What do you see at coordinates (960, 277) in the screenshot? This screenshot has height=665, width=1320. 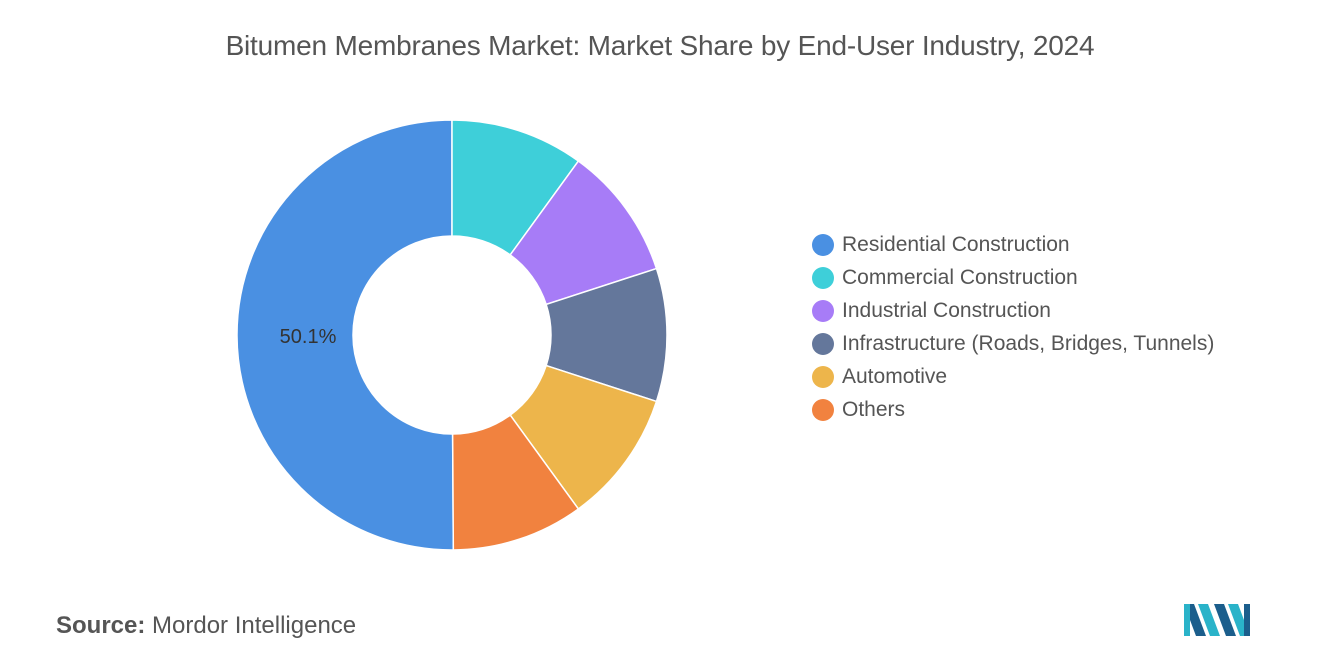 I see `legend-label: Commercial Construction` at bounding box center [960, 277].